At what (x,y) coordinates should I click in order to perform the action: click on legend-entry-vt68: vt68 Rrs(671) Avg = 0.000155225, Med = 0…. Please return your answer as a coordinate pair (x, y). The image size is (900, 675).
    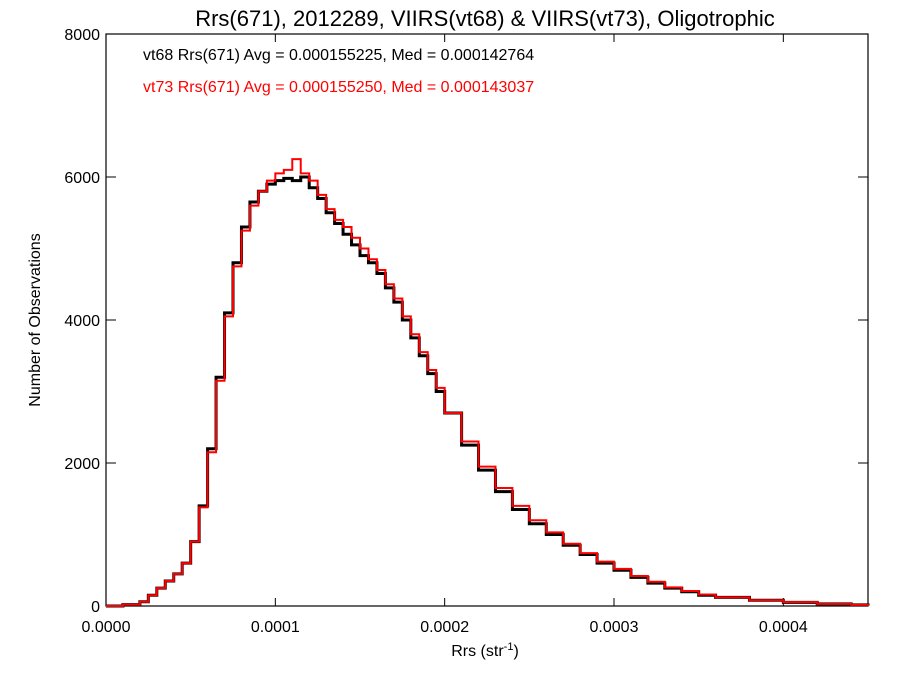
    Looking at the image, I should click on (338, 55).